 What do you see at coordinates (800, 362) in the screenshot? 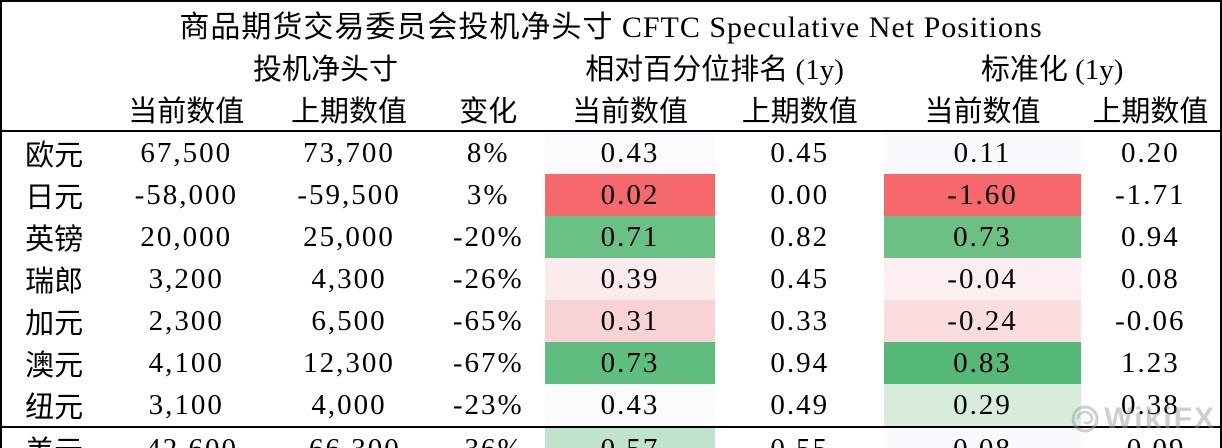
I see `pct-previous-cell: 0.94` at bounding box center [800, 362].